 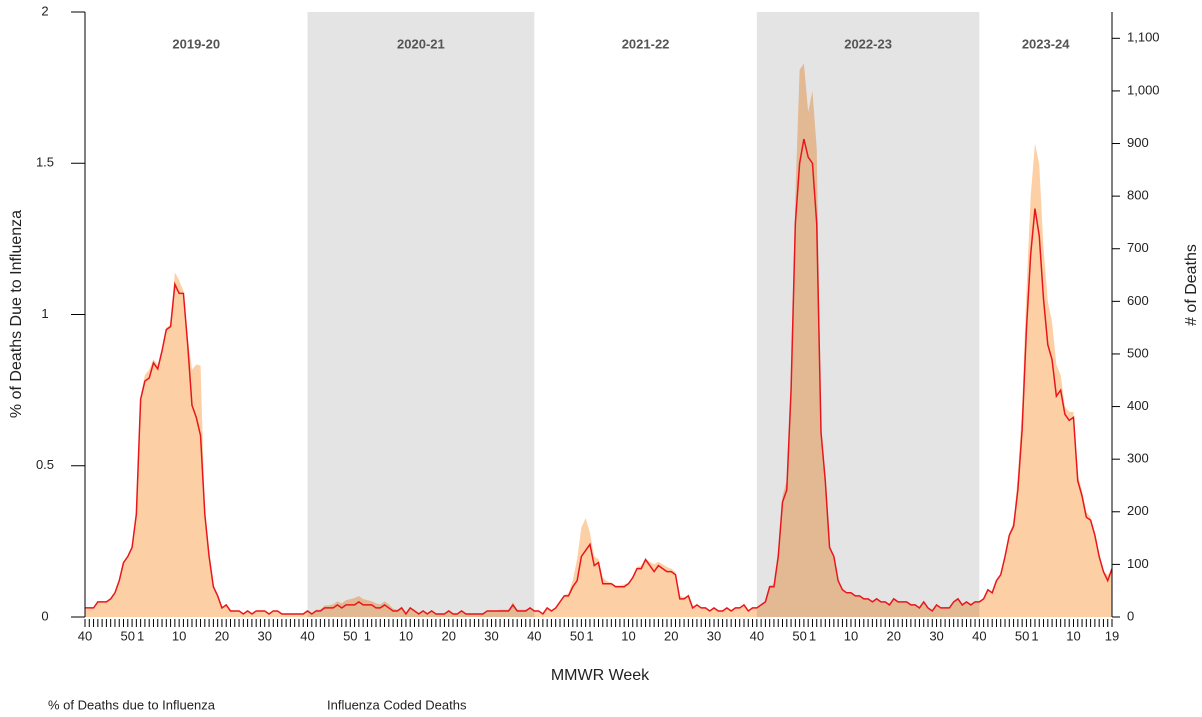 I want to click on season-label: 2021-22, so click(x=646, y=43).